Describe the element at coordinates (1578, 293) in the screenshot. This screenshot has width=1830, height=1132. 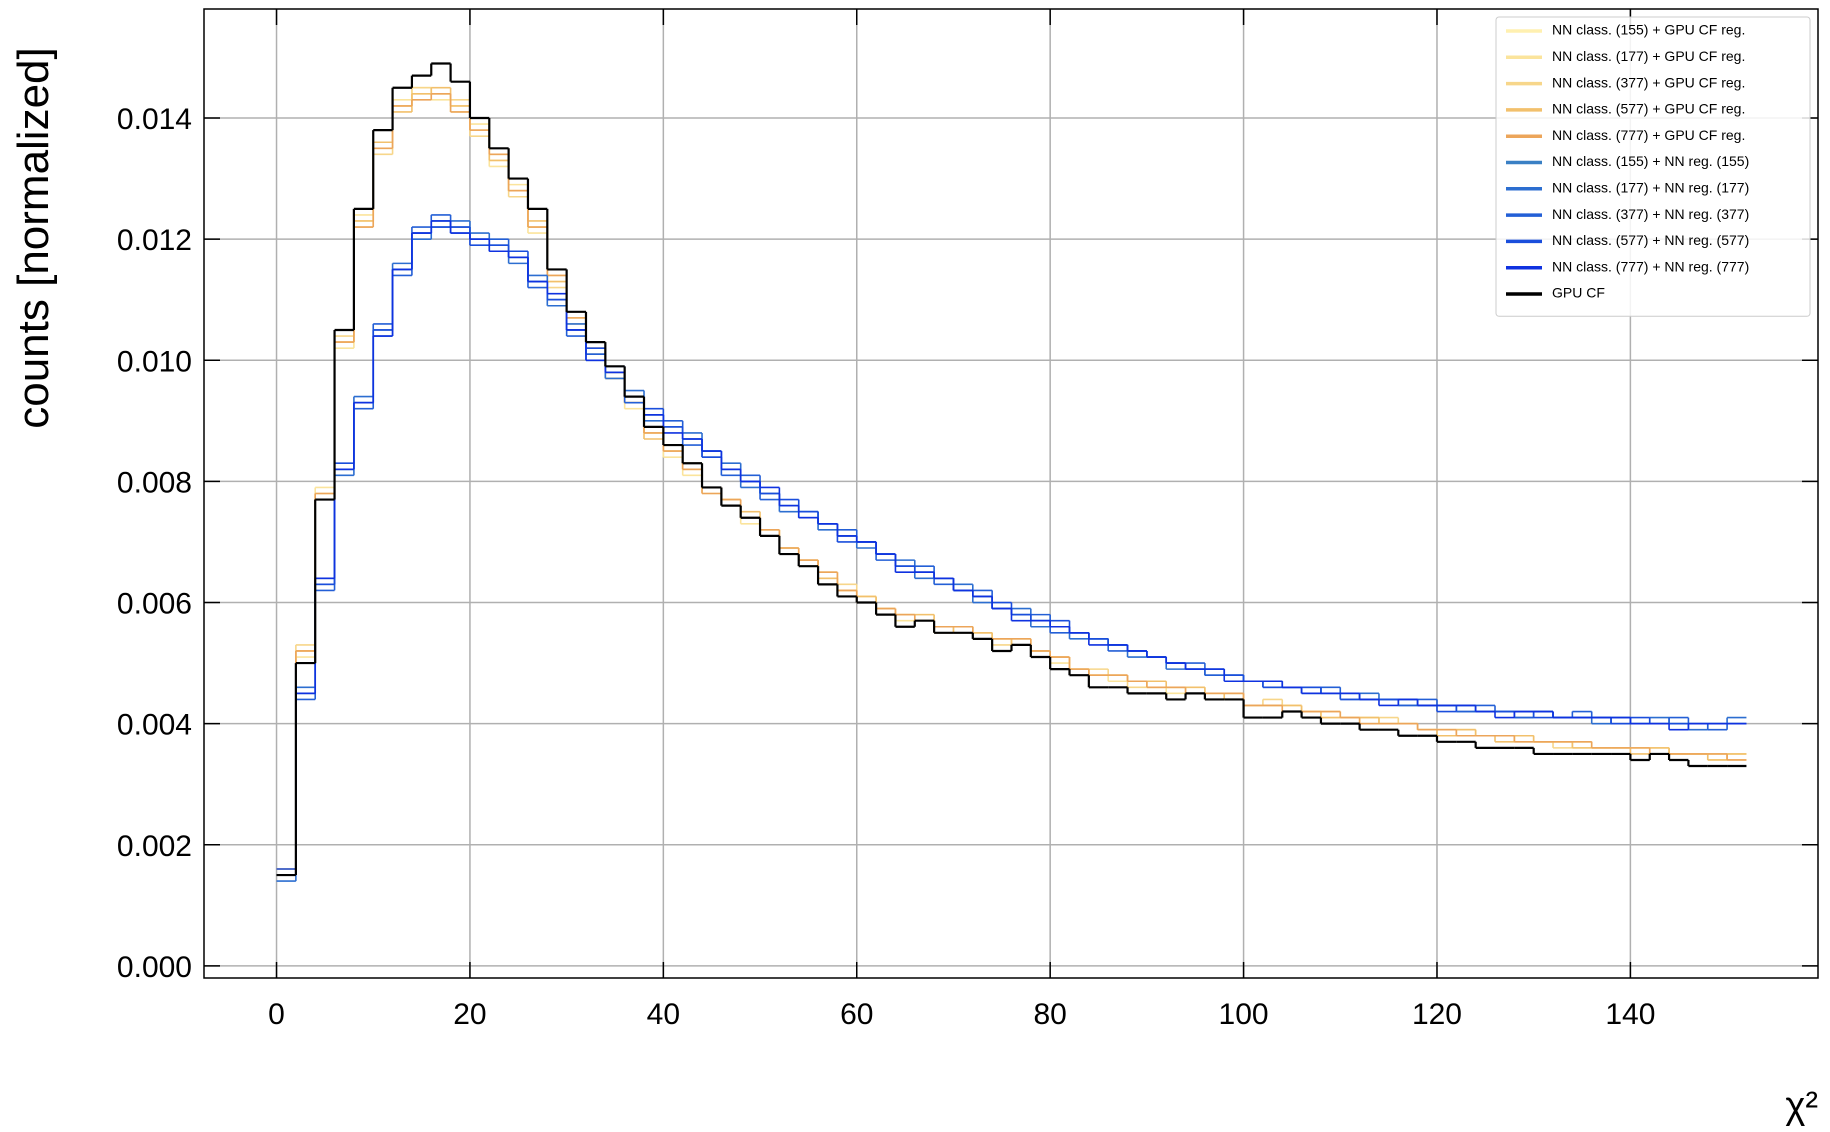
I see `legend-label: GPU CF` at that location.